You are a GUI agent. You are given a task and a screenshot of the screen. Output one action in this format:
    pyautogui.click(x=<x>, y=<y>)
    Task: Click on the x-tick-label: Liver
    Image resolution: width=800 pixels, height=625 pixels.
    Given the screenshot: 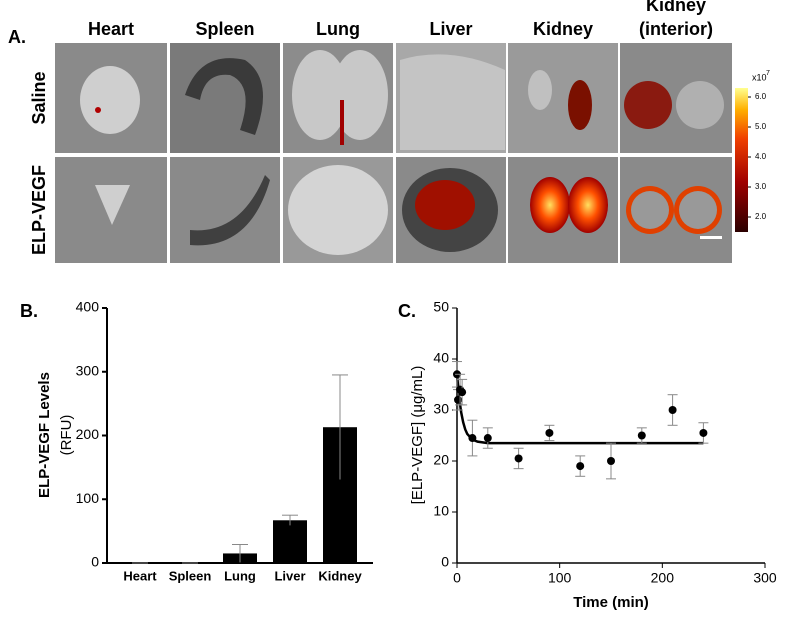 What is the action you would take?
    pyautogui.click(x=289, y=575)
    